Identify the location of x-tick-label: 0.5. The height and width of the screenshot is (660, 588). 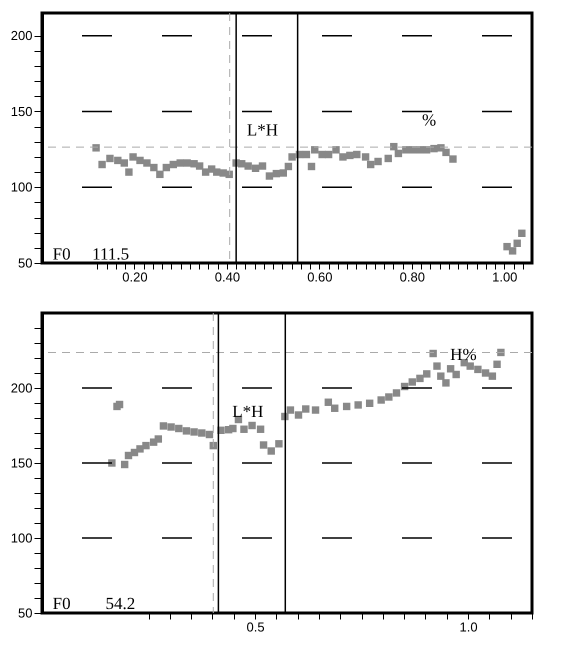
(255, 627).